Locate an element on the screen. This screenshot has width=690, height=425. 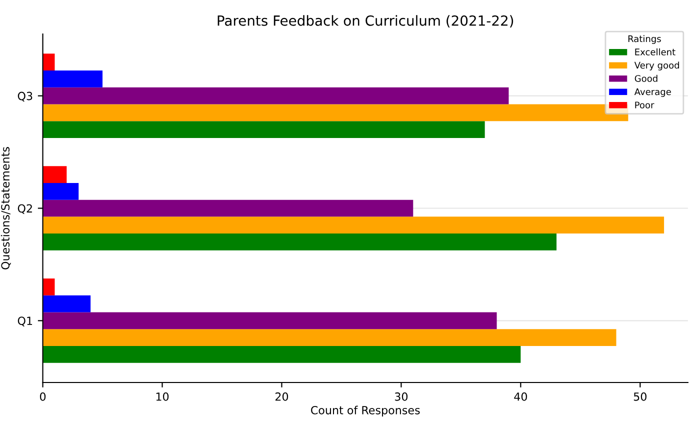
legend-label: Poor is located at coordinates (644, 105).